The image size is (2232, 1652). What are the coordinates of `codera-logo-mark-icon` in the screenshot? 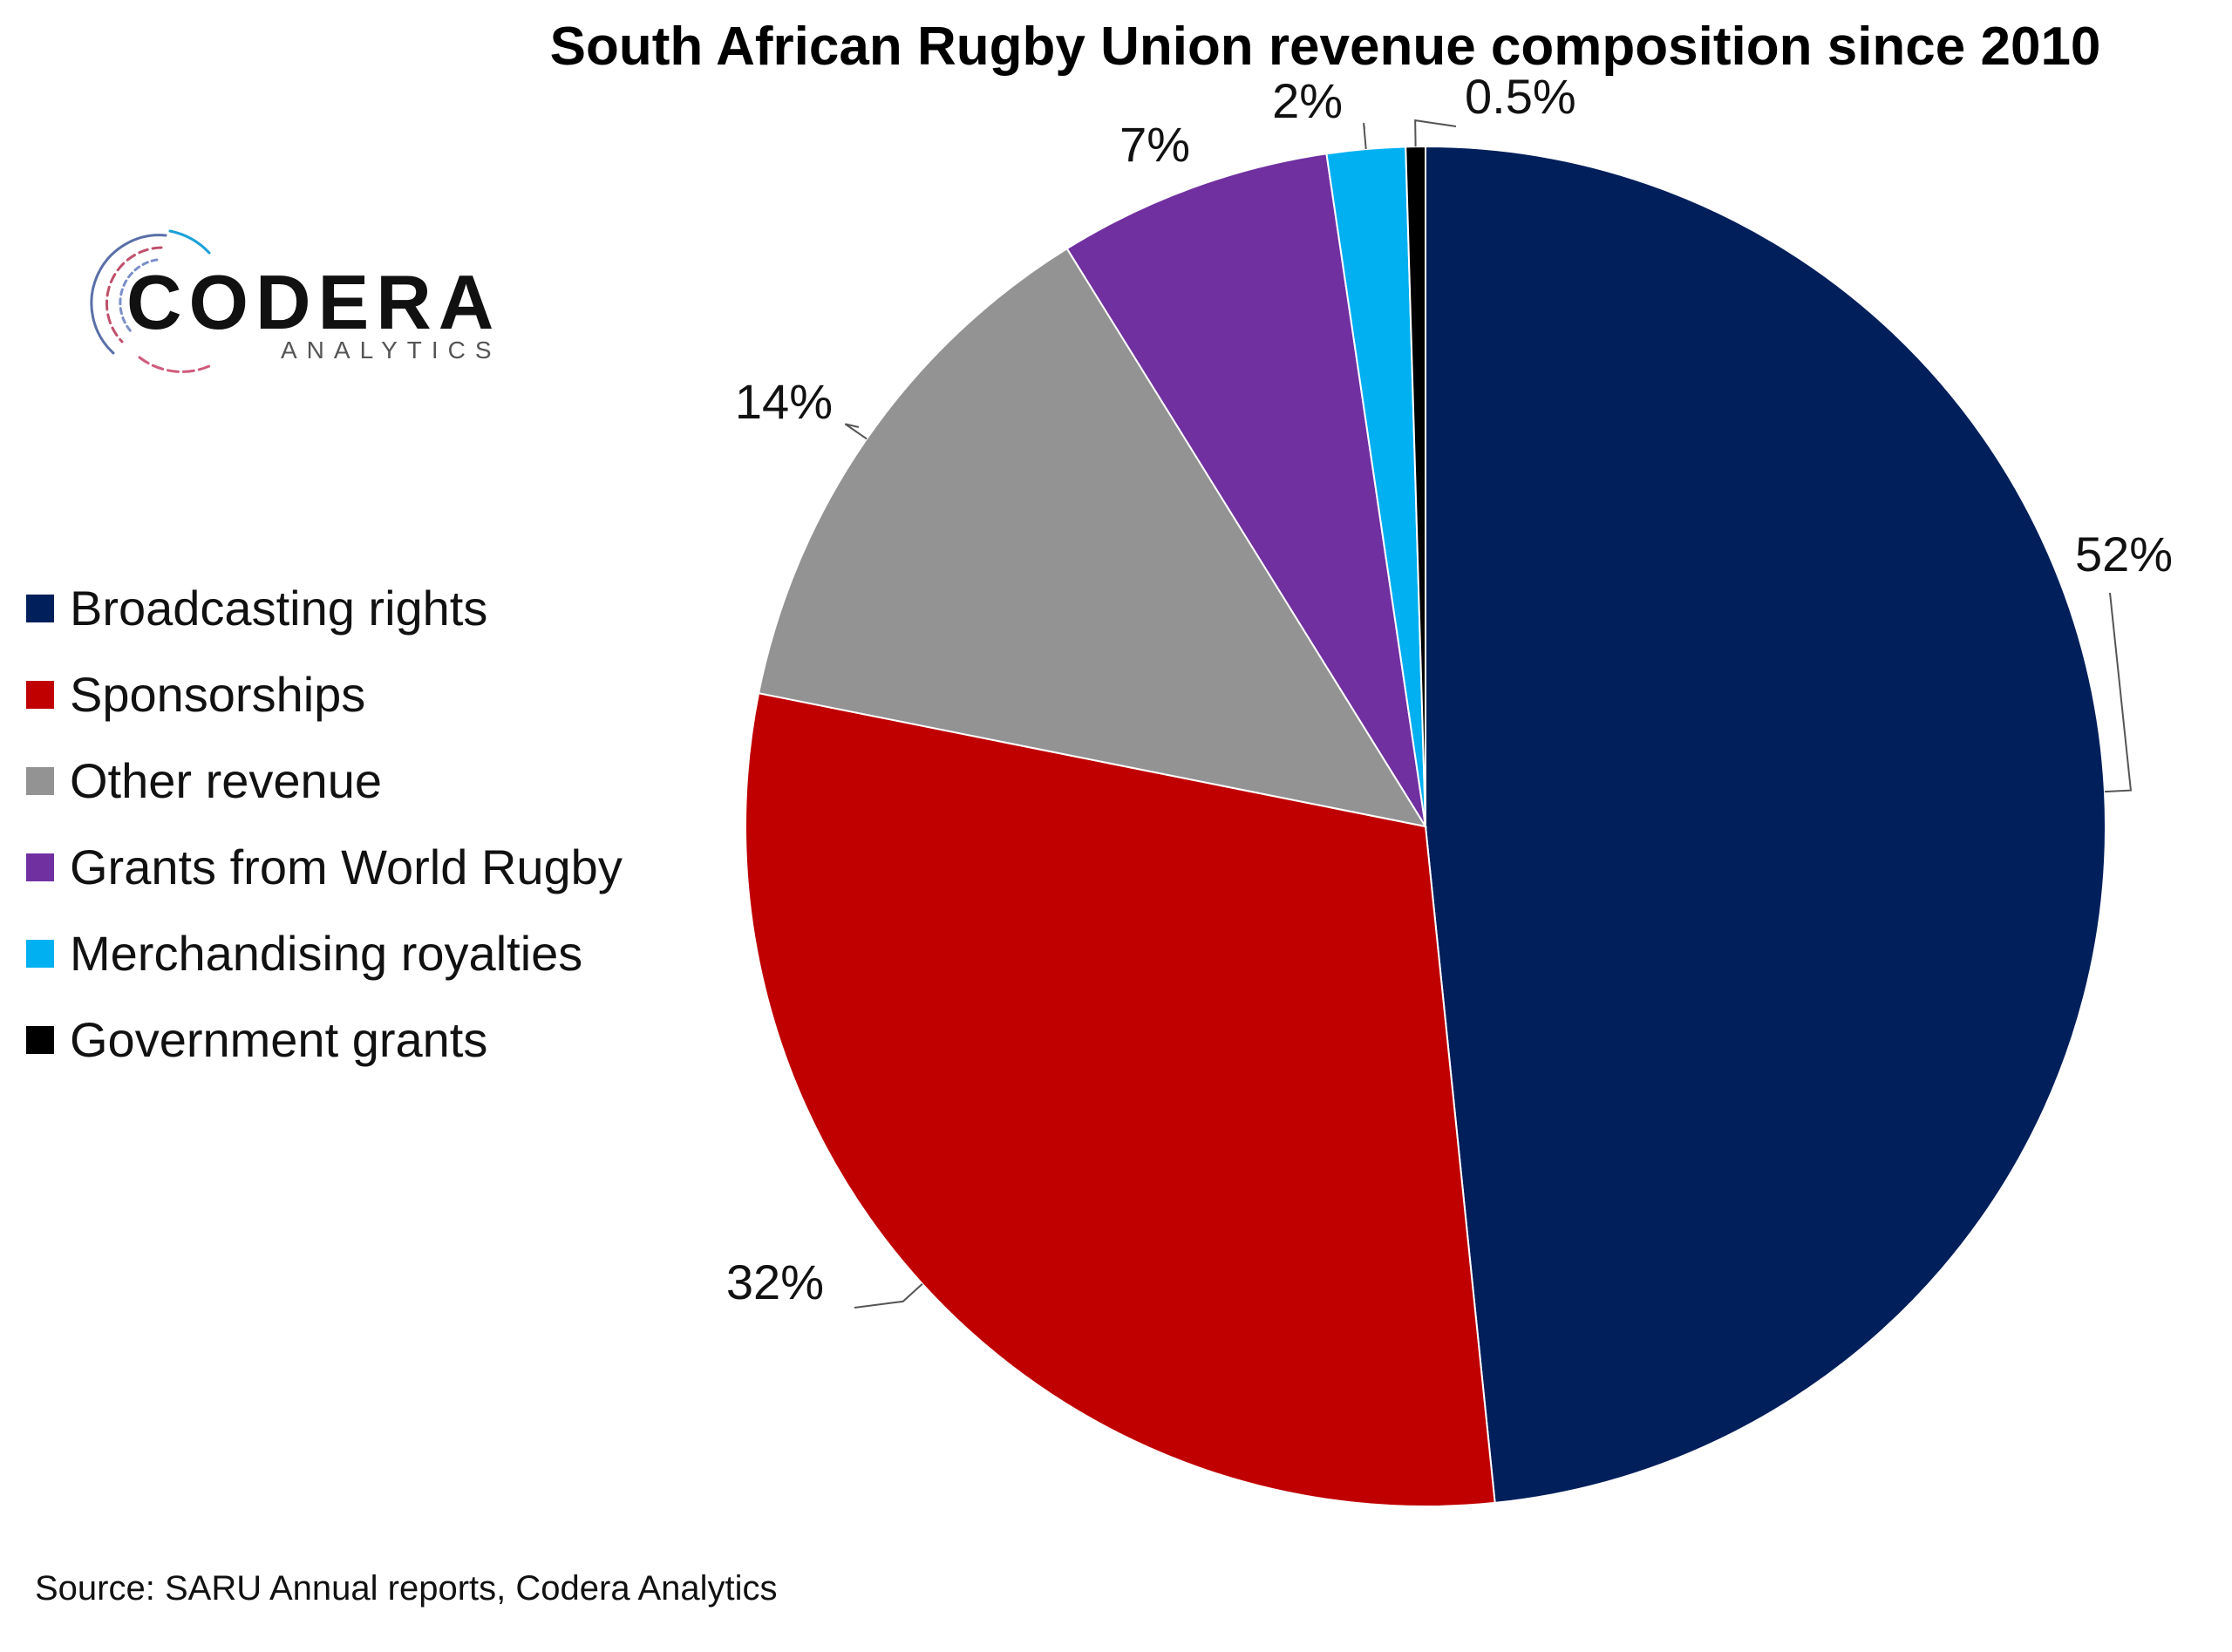 It's located at (150, 301).